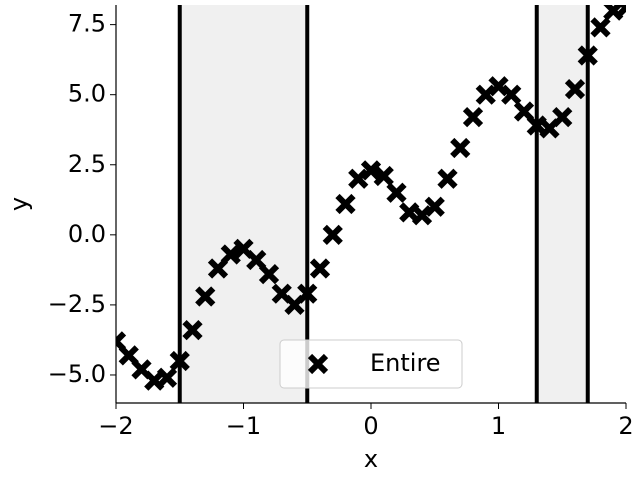 The height and width of the screenshot is (480, 640). What do you see at coordinates (19, 204) in the screenshot?
I see `y-axis-label: y` at bounding box center [19, 204].